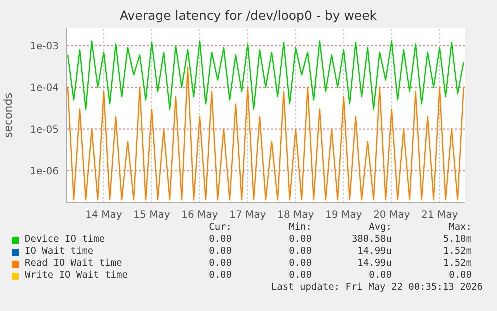 The height and width of the screenshot is (311, 497). I want to click on x-tick-label: 15 May, so click(152, 216).